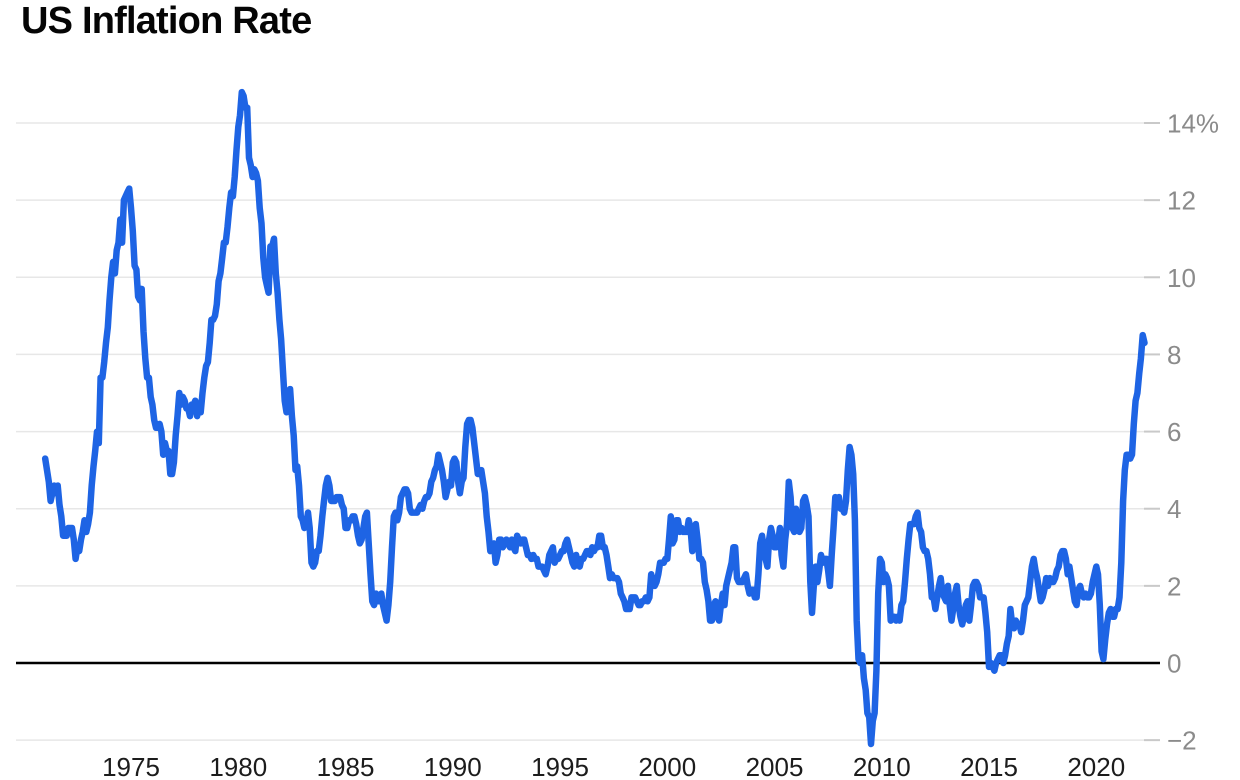  I want to click on x-axis-label-1975: 1975, so click(131, 766).